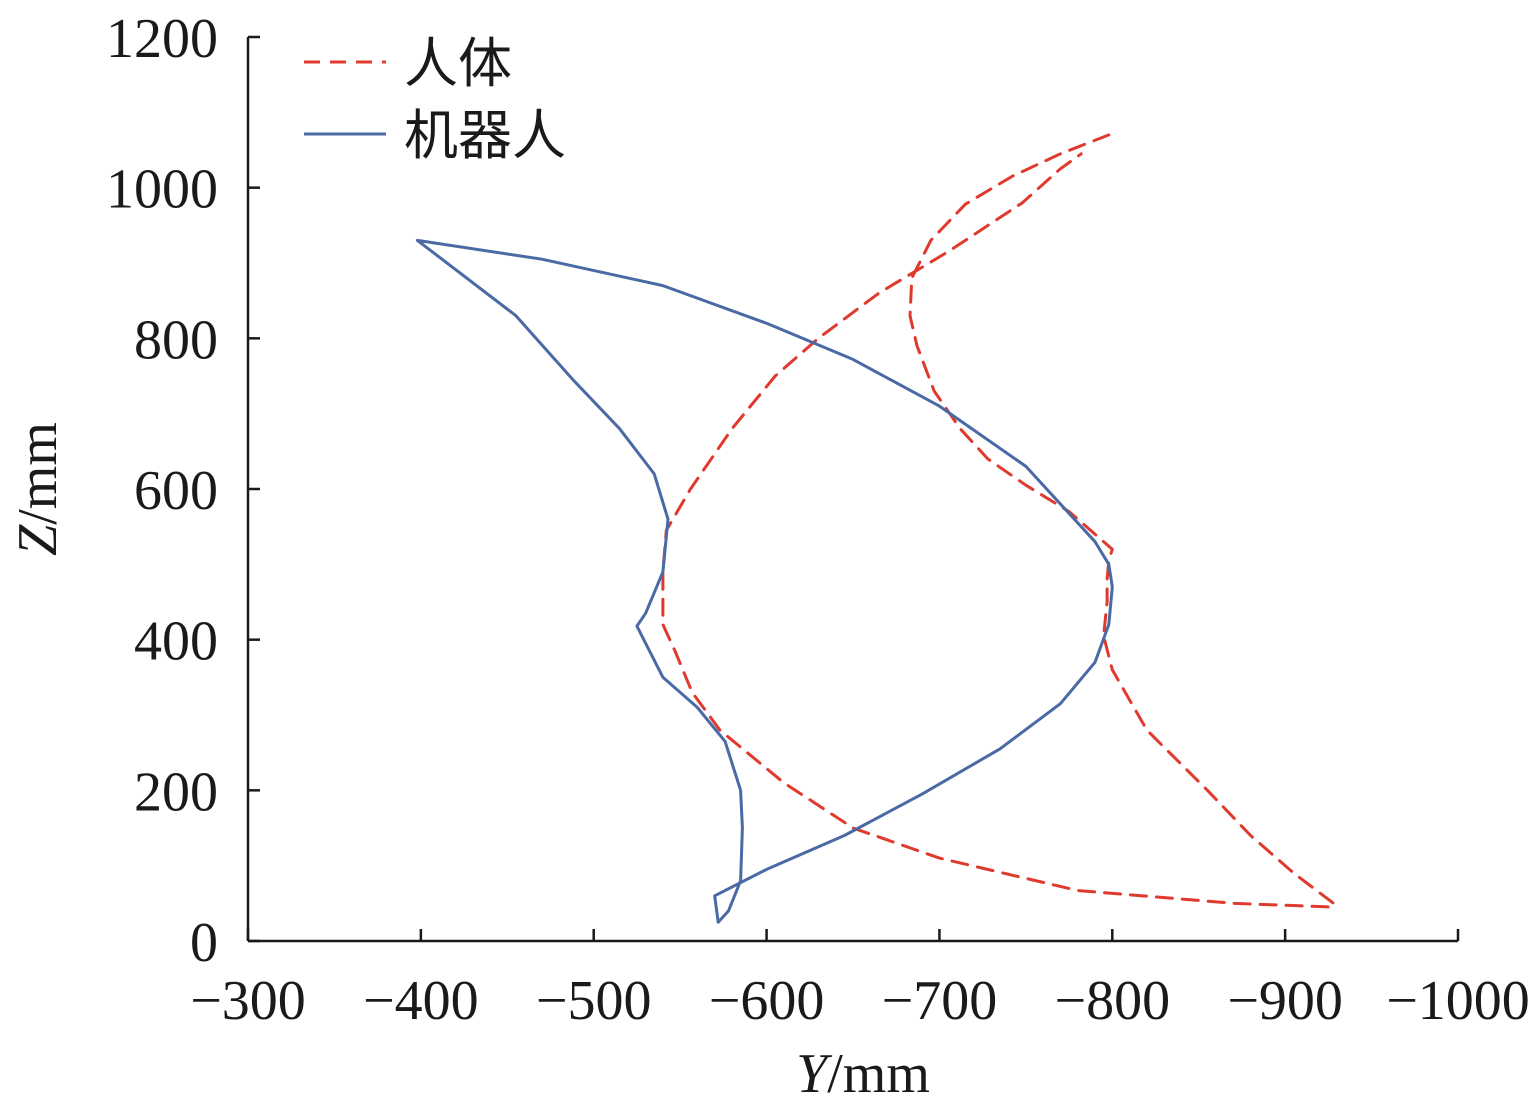 The height and width of the screenshot is (1113, 1540). Describe the element at coordinates (421, 1001) in the screenshot. I see `x-tick-label: −400` at that location.